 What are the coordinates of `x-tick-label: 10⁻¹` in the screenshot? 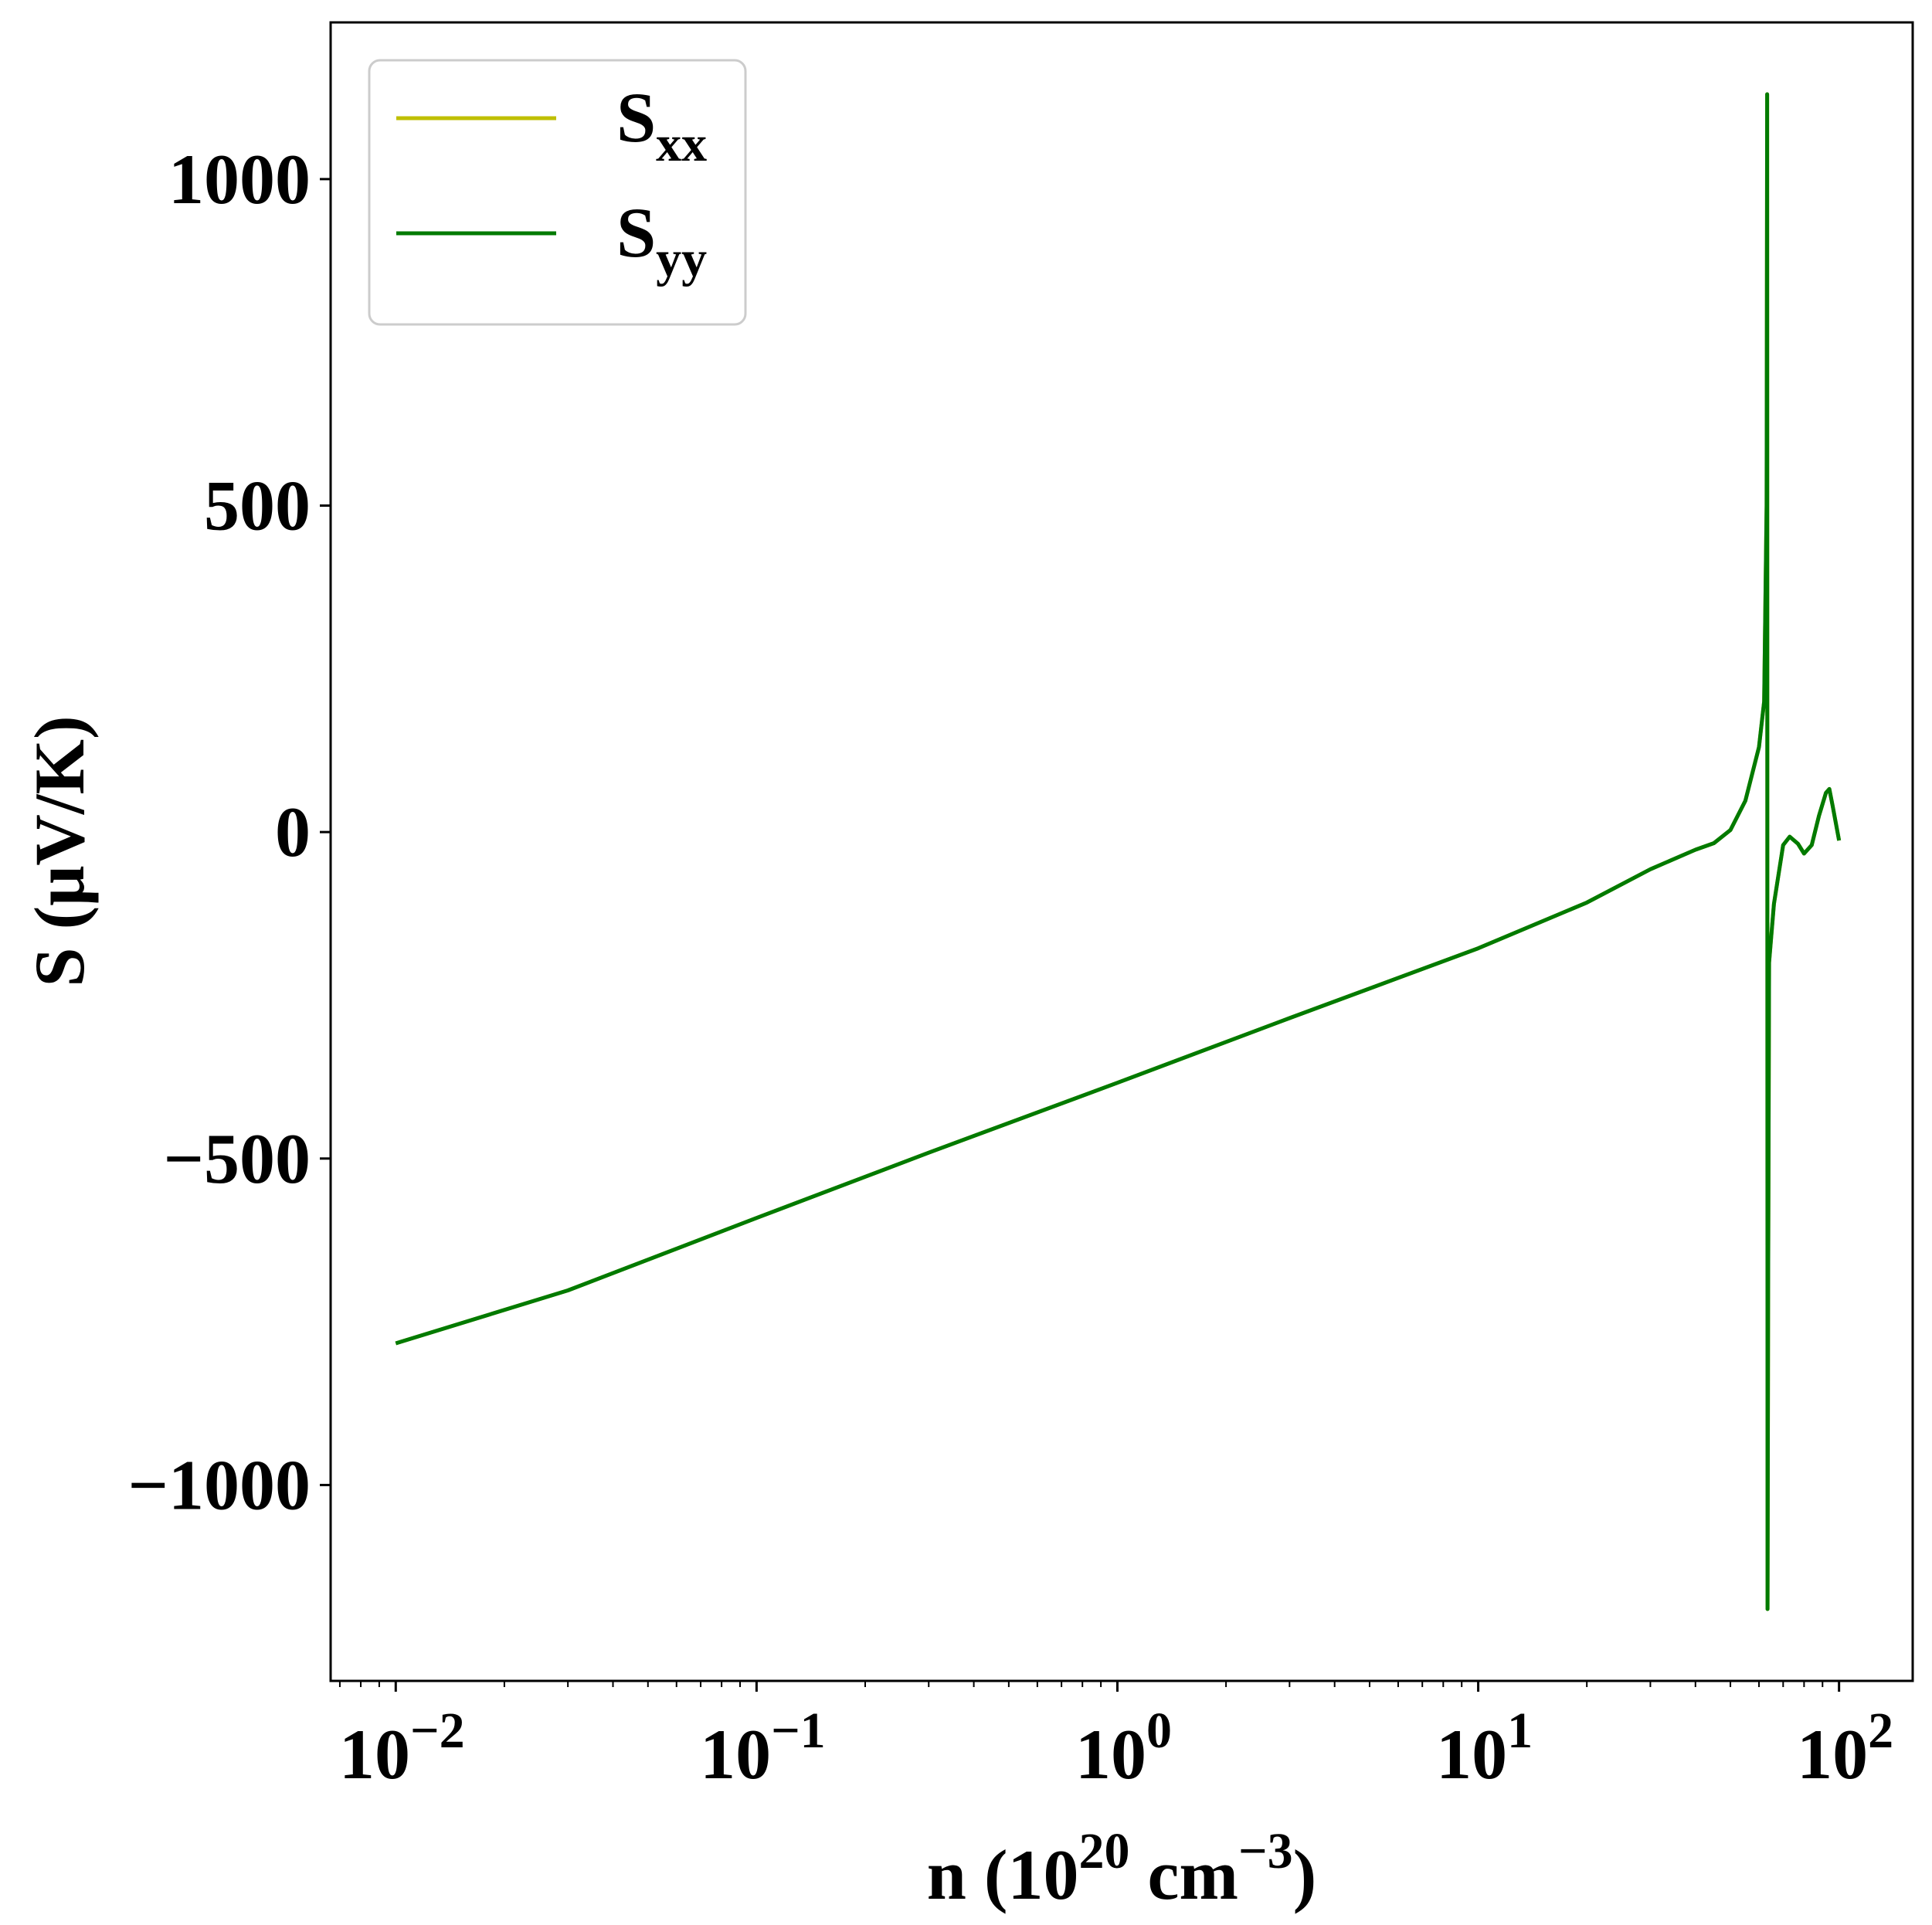 It's located at (763, 1749).